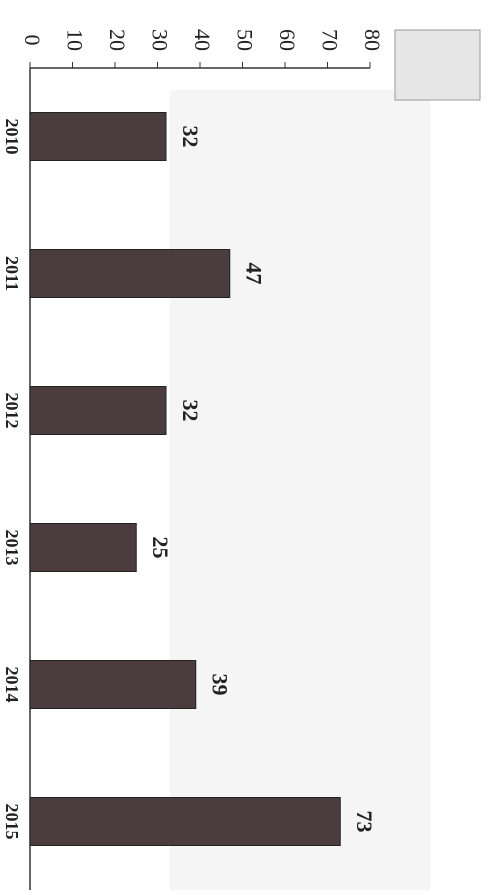  Describe the element at coordinates (12, 137) in the screenshot. I see `x-tick-label: 2010` at that location.